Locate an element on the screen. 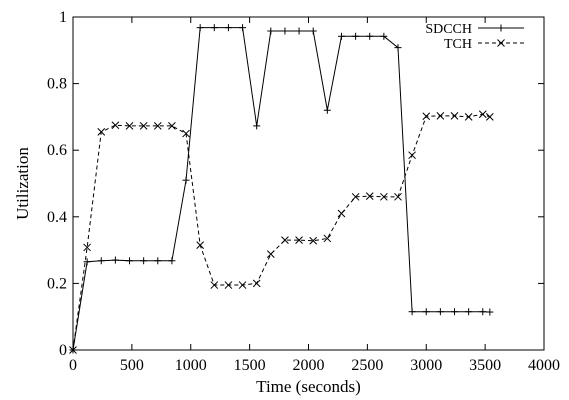  x-tick-label: 1000 is located at coordinates (191, 365).